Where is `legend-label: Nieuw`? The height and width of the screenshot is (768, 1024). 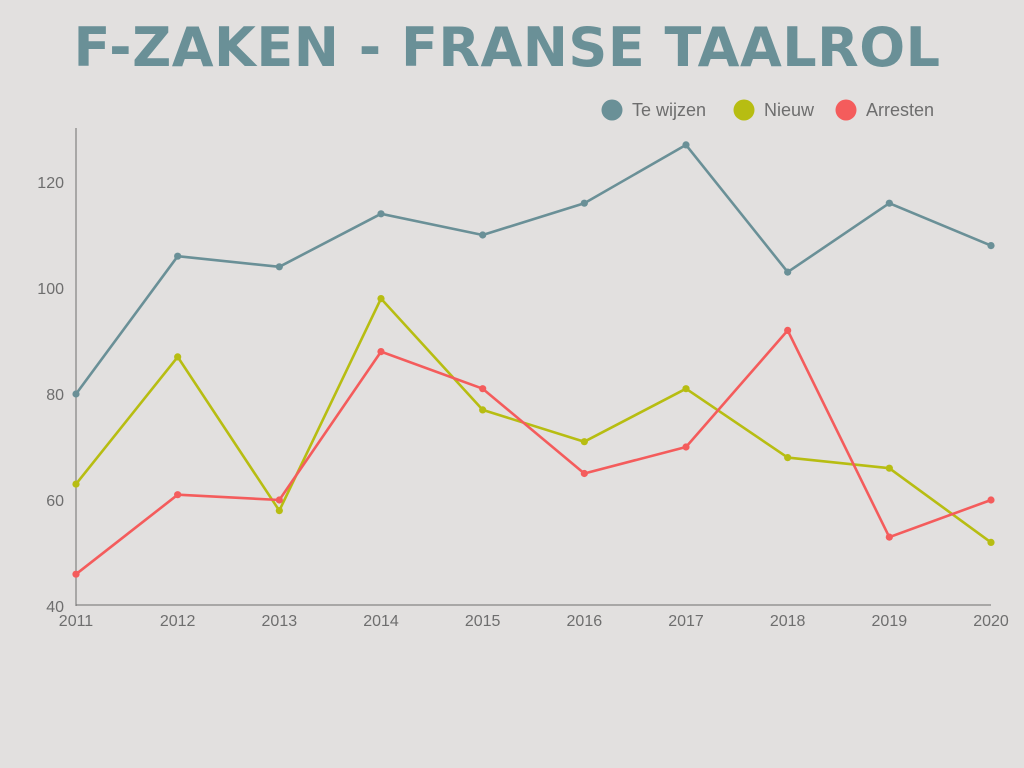
legend-label: Nieuw is located at coordinates (789, 110).